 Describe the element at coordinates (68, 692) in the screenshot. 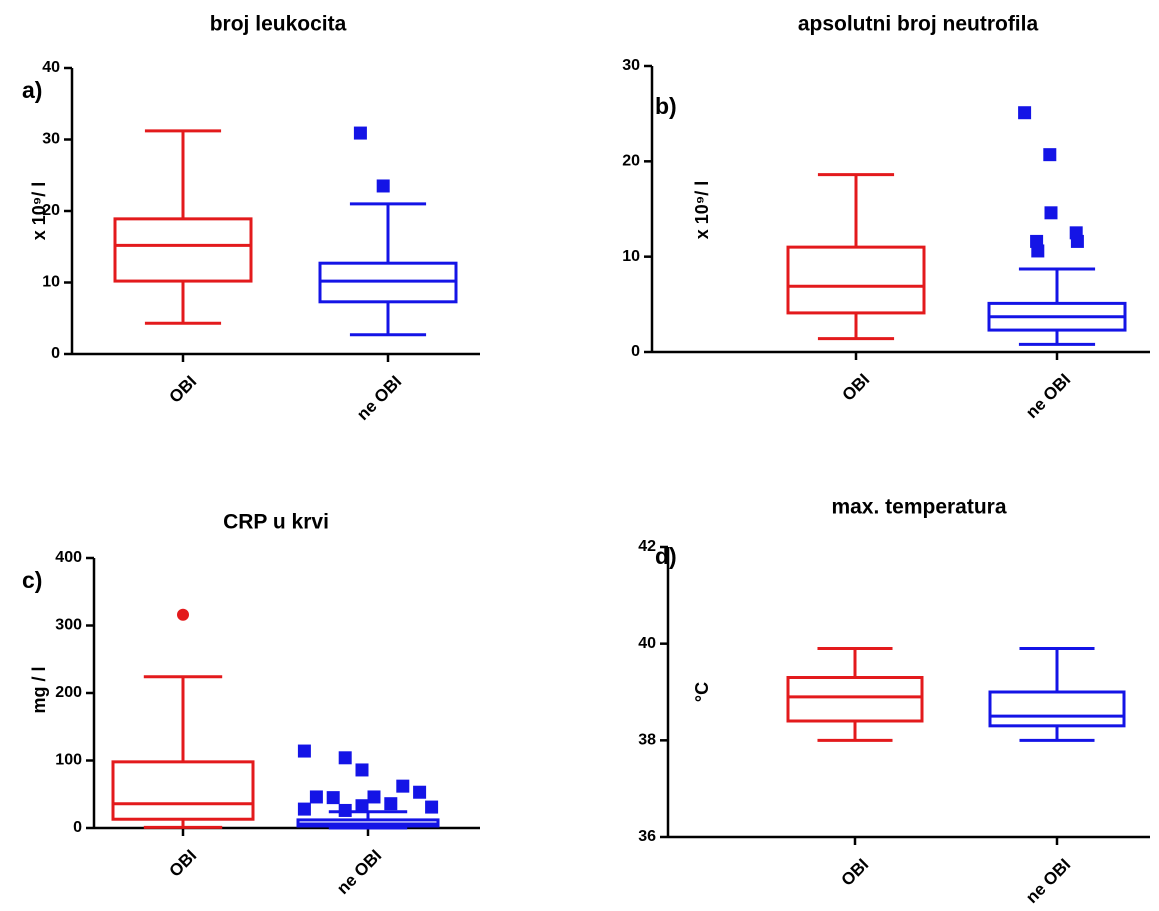

I see `y-tick-label: 200` at that location.